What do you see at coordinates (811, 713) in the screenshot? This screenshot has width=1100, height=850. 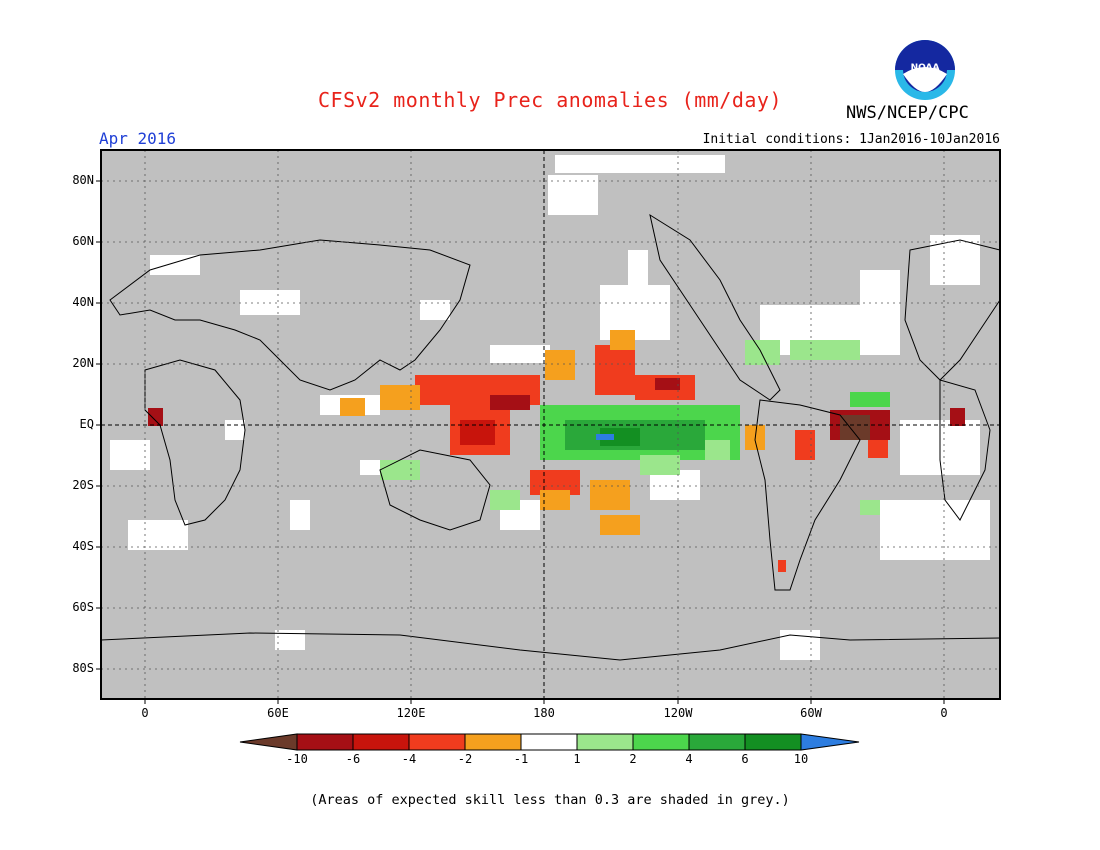 I see `x-tick-label: 60W` at bounding box center [811, 713].